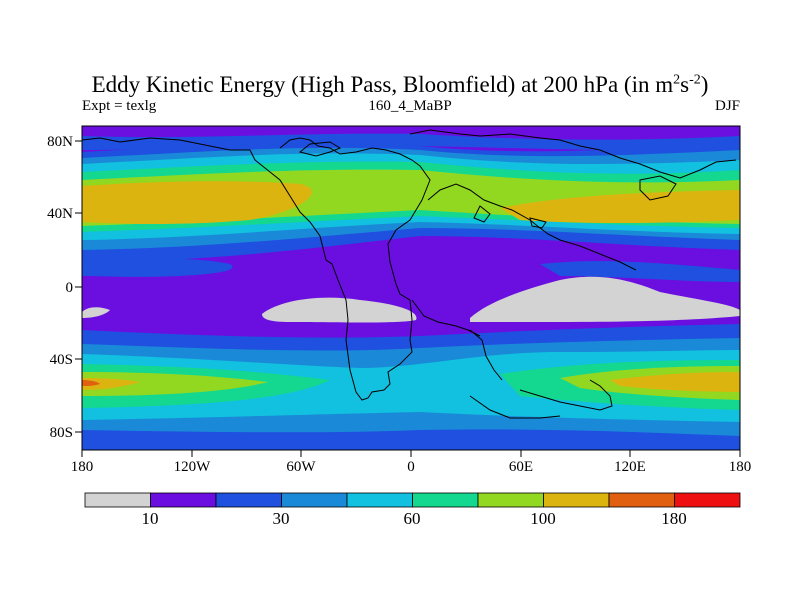 This screenshot has height=600, width=800. What do you see at coordinates (543, 518) in the screenshot?
I see `colorbar-label: 100` at bounding box center [543, 518].